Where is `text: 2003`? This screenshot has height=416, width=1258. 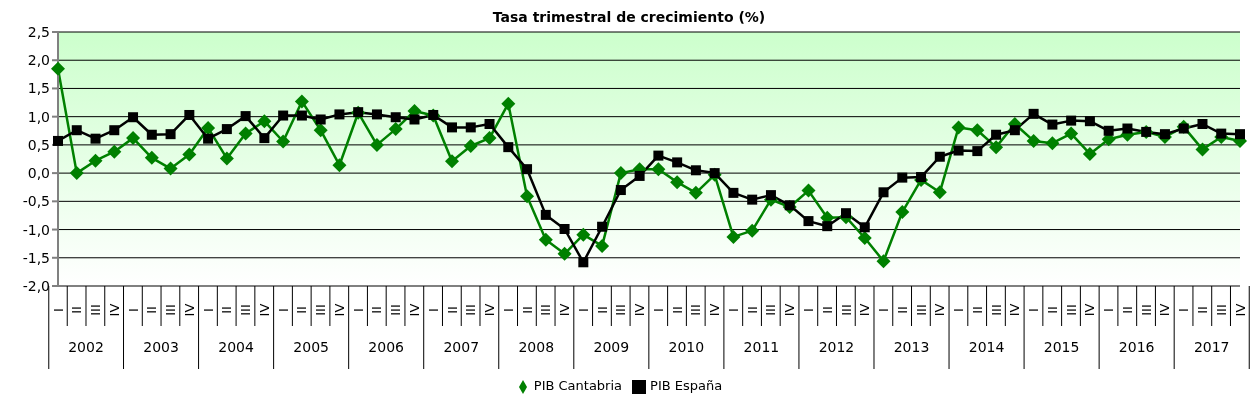 text: 2003 is located at coordinates (161, 347).